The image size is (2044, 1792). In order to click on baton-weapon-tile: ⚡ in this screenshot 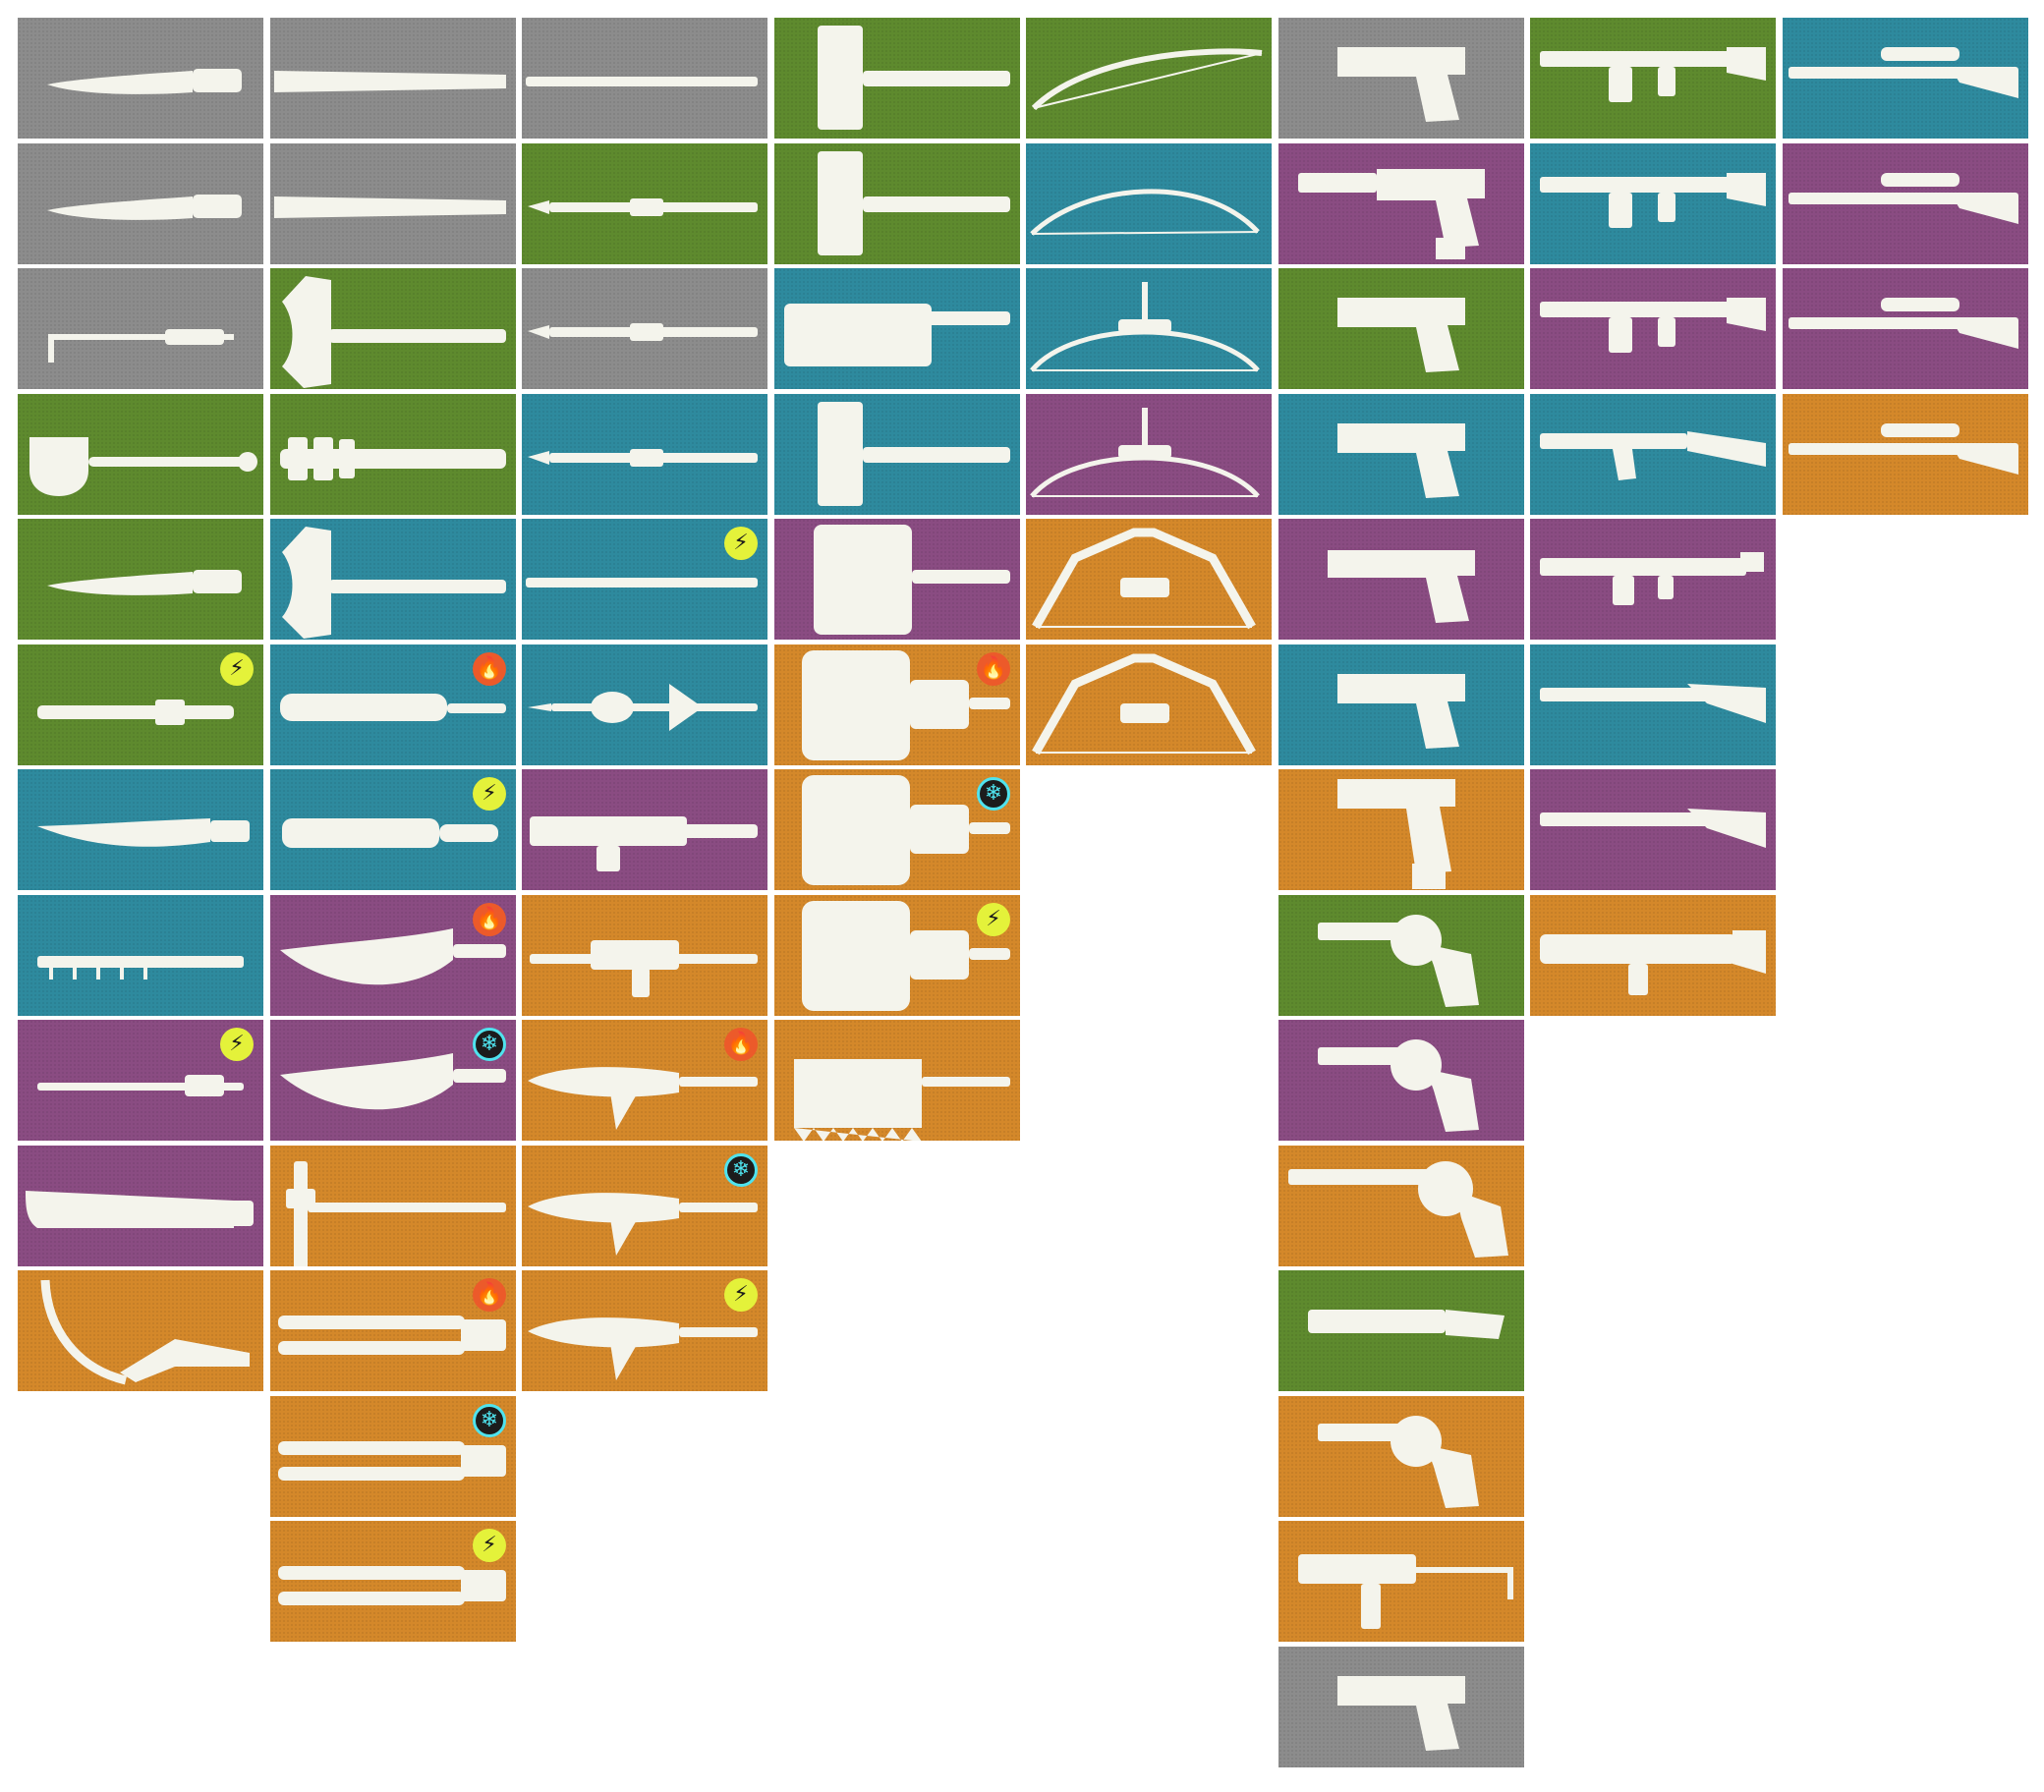, I will do `click(140, 704)`.